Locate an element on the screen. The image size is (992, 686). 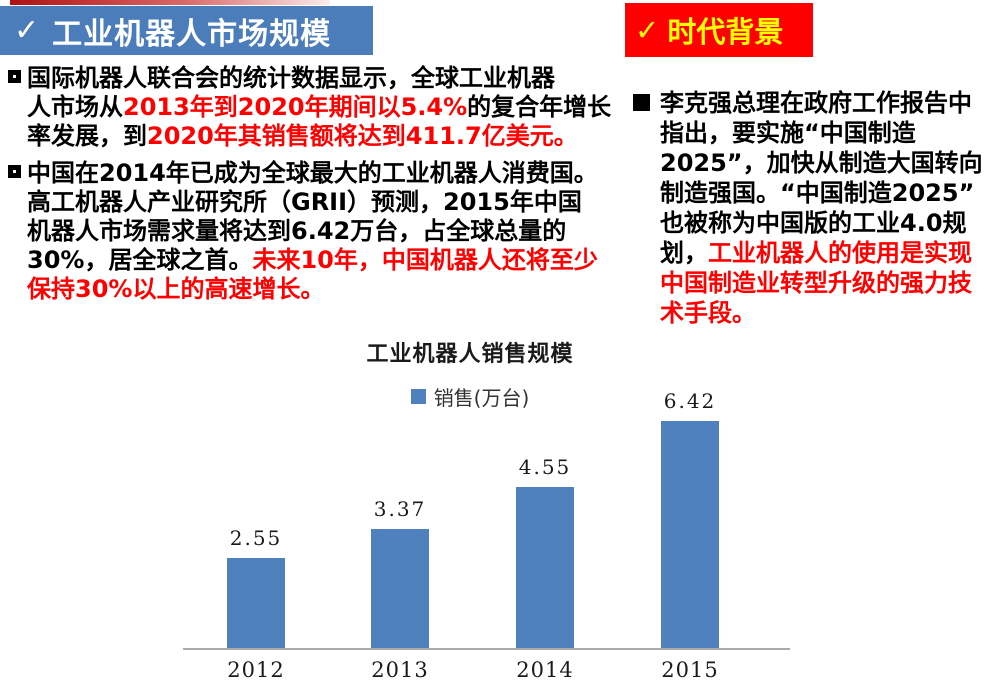
right-section-header: ✓ 时代背景 is located at coordinates (719, 30).